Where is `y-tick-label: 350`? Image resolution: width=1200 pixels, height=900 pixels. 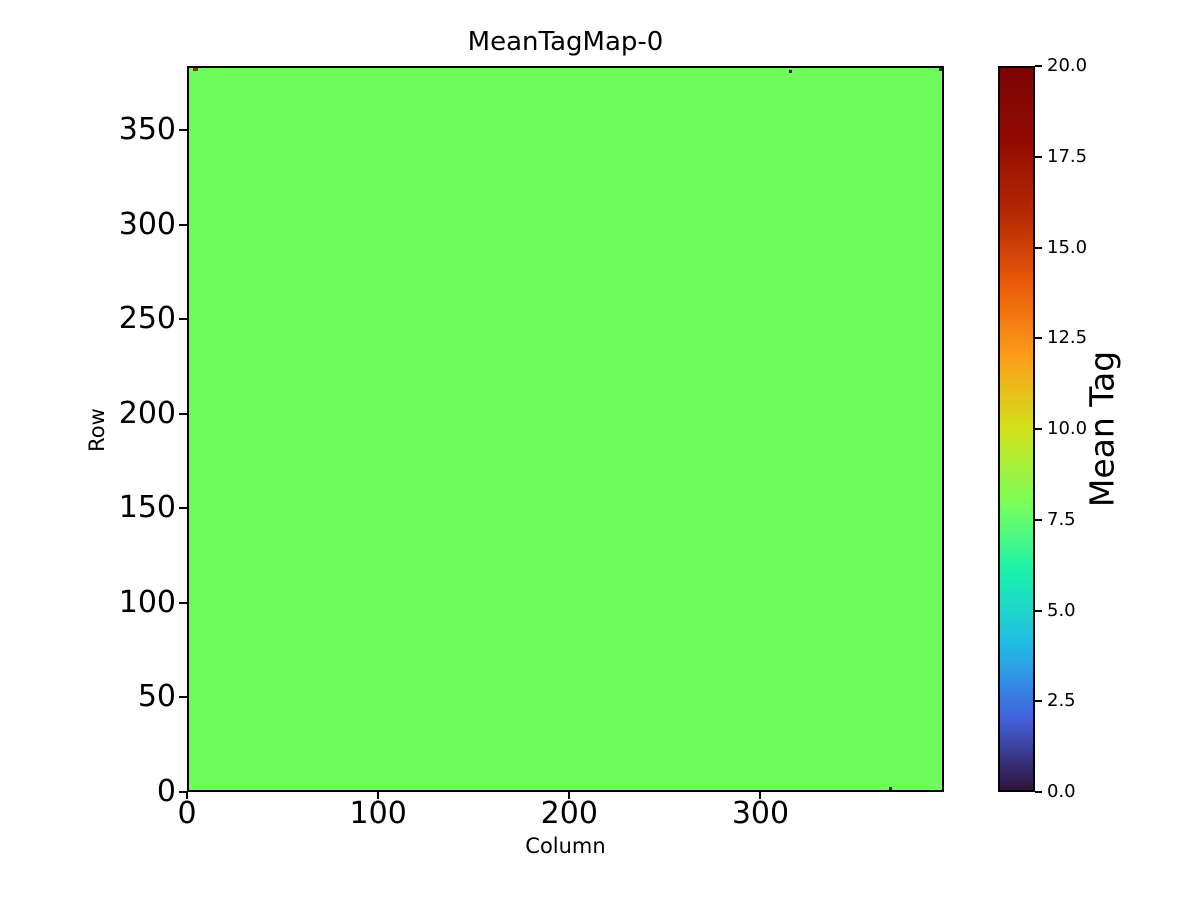
y-tick-label: 350 is located at coordinates (147, 130).